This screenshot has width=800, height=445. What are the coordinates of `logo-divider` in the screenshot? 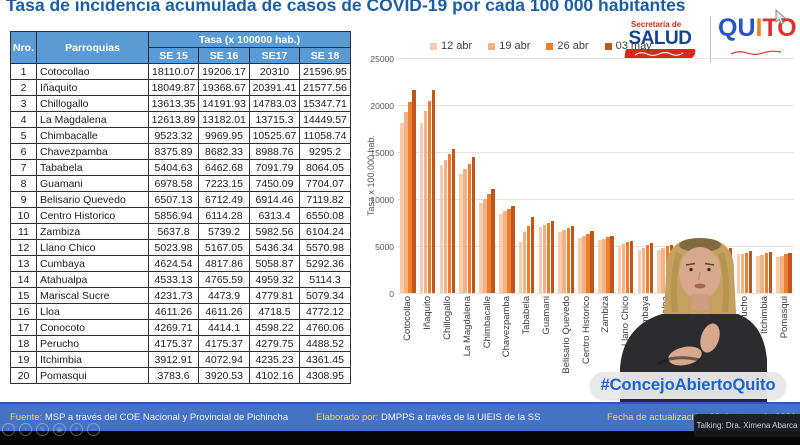 It's located at (710, 39).